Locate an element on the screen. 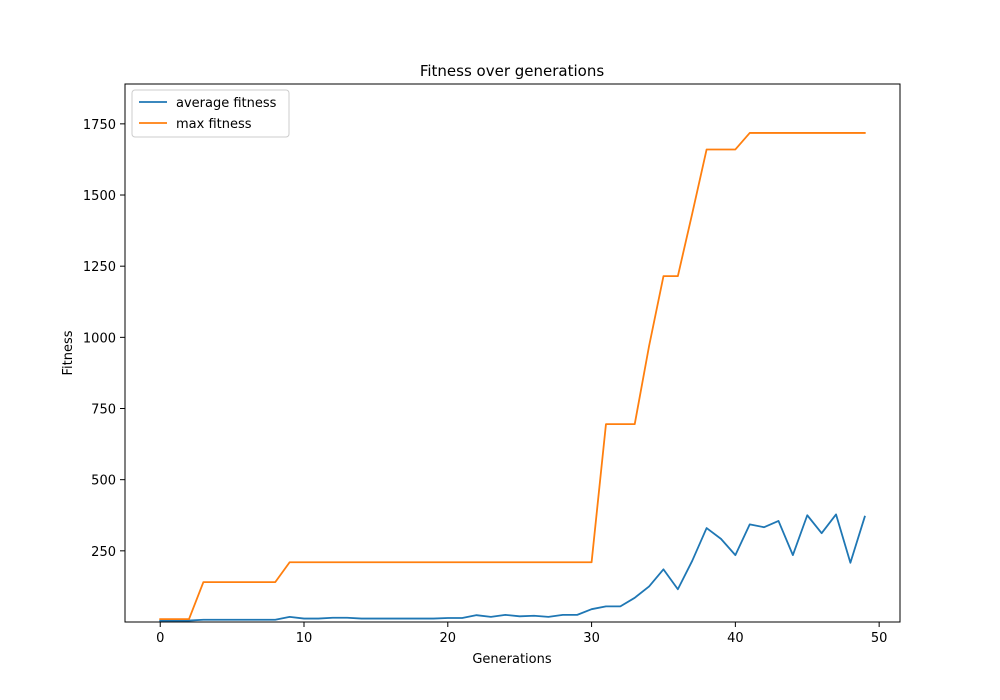 Image resolution: width=1000 pixels, height=700 pixels. y-tick-label: 1250 is located at coordinates (99, 267).